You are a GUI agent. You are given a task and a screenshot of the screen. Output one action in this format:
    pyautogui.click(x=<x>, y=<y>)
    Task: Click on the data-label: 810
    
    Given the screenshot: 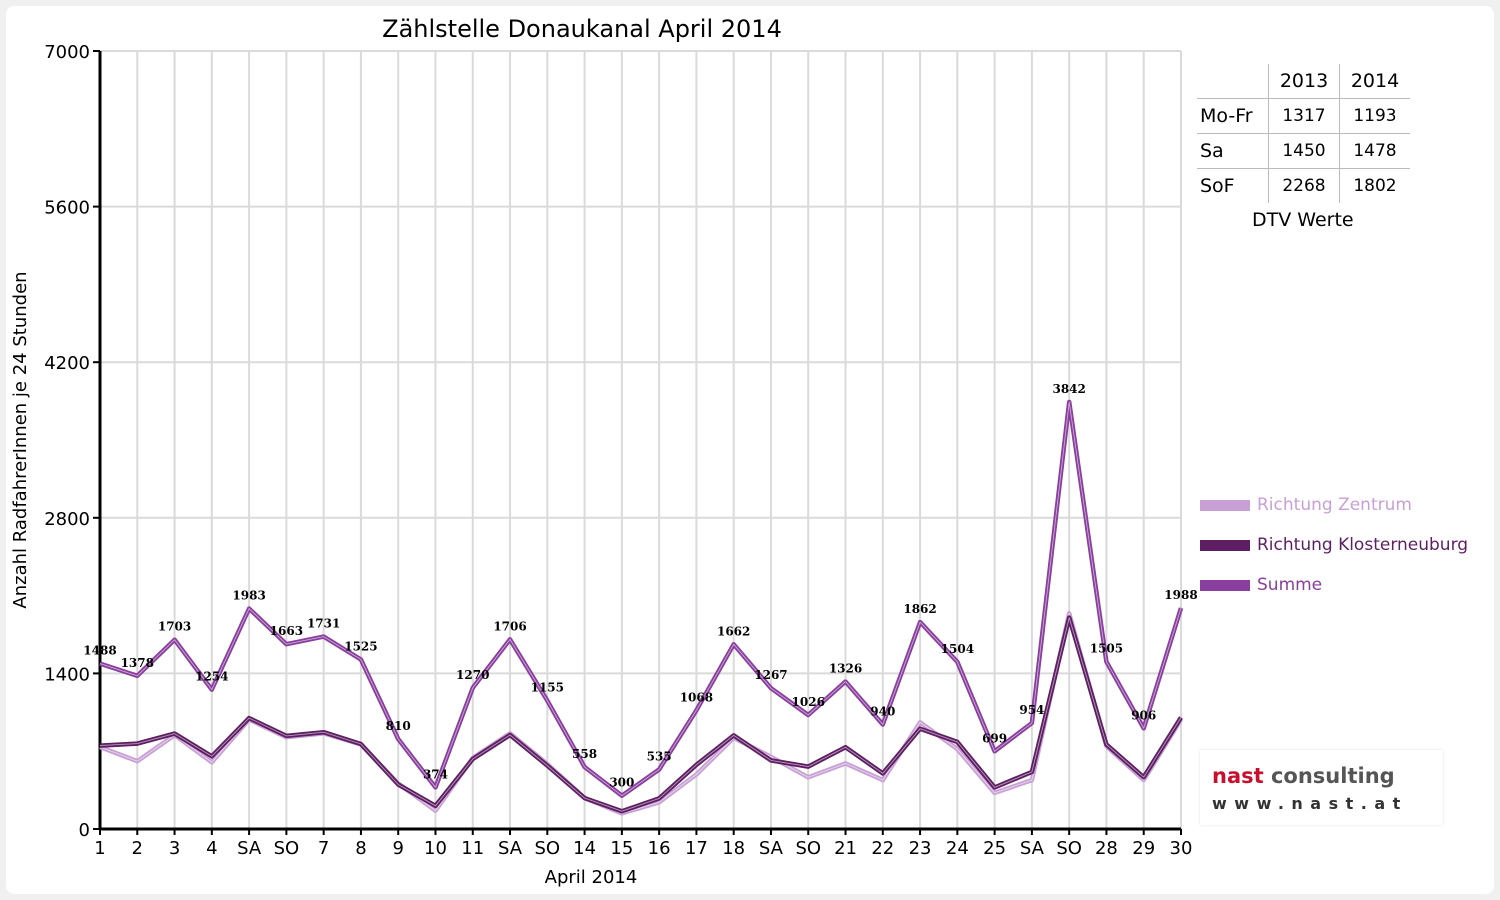 What is the action you would take?
    pyautogui.click(x=398, y=726)
    